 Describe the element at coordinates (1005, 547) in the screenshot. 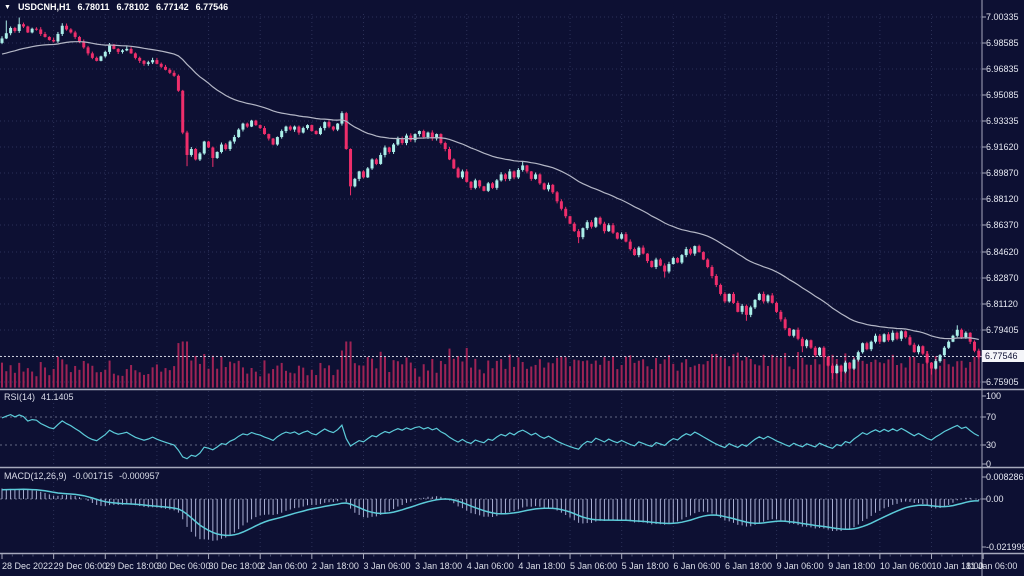

I see `macd-tick-label: -0.021999` at that location.